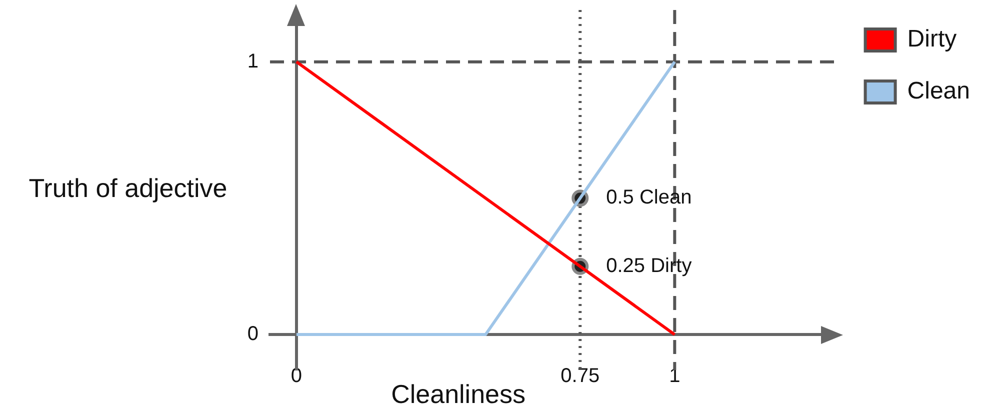  Describe the element at coordinates (649, 197) in the screenshot. I see `annotation: 0.5 Clean` at that location.